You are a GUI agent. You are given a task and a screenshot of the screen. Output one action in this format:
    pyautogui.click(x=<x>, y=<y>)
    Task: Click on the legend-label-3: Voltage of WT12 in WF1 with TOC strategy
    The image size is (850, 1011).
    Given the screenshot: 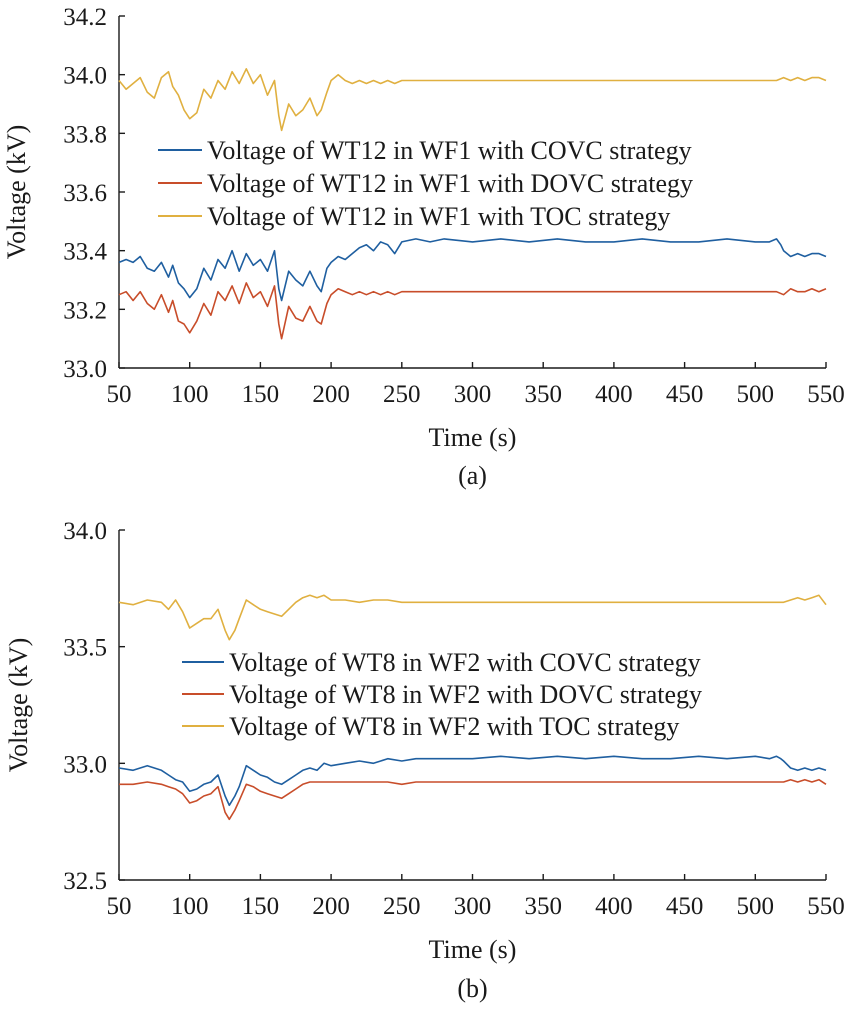 What is the action you would take?
    pyautogui.click(x=438, y=216)
    